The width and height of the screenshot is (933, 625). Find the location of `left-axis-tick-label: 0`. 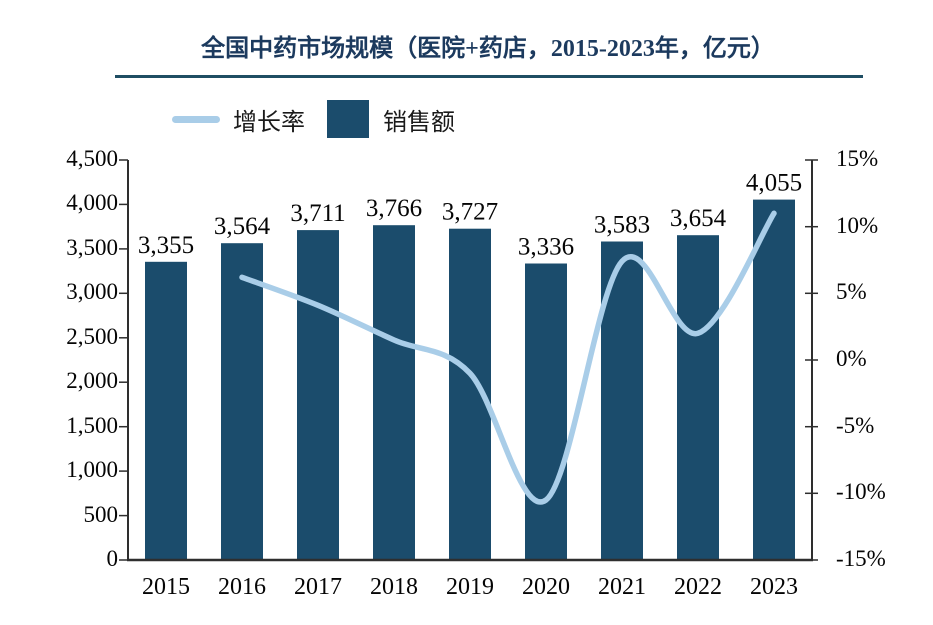

left-axis-tick-label: 0 is located at coordinates (112, 558).